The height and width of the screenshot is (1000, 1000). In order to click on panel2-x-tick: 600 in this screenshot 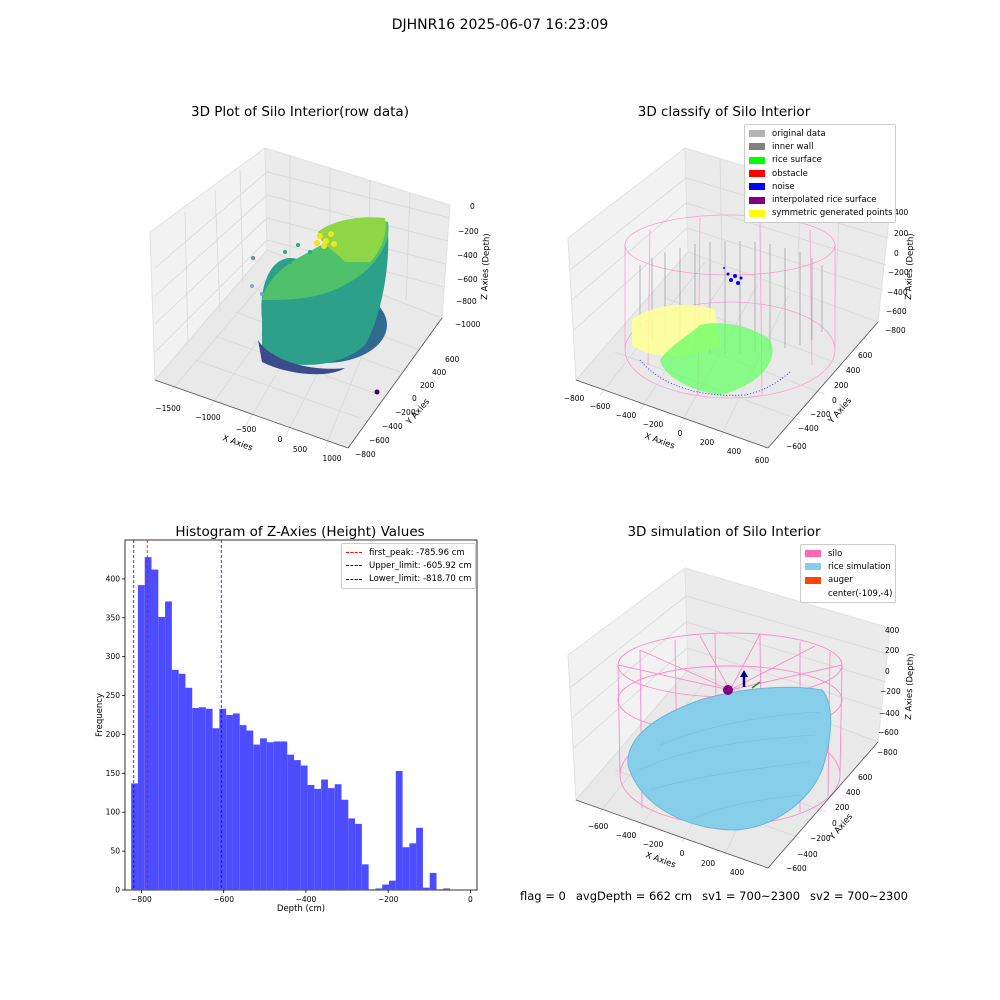, I will do `click(762, 460)`.